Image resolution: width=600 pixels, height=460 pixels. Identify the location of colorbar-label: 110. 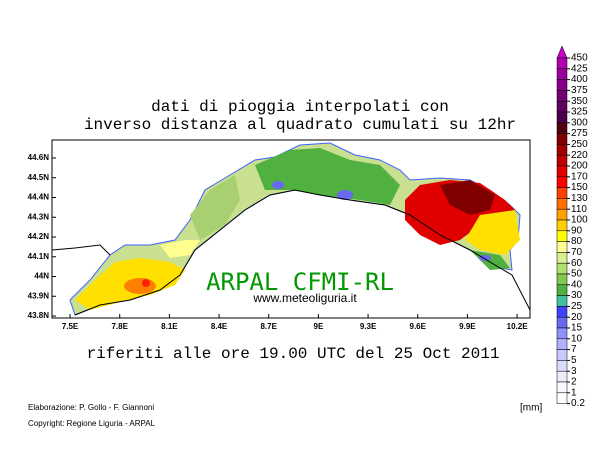
(579, 209).